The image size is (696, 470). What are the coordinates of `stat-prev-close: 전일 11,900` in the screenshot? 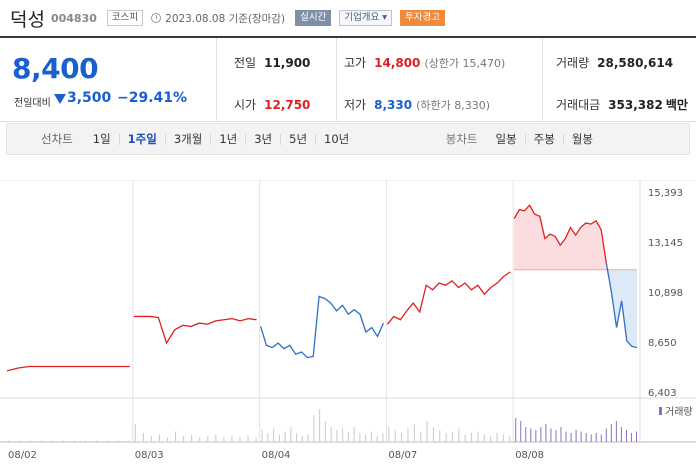 It's located at (272, 62).